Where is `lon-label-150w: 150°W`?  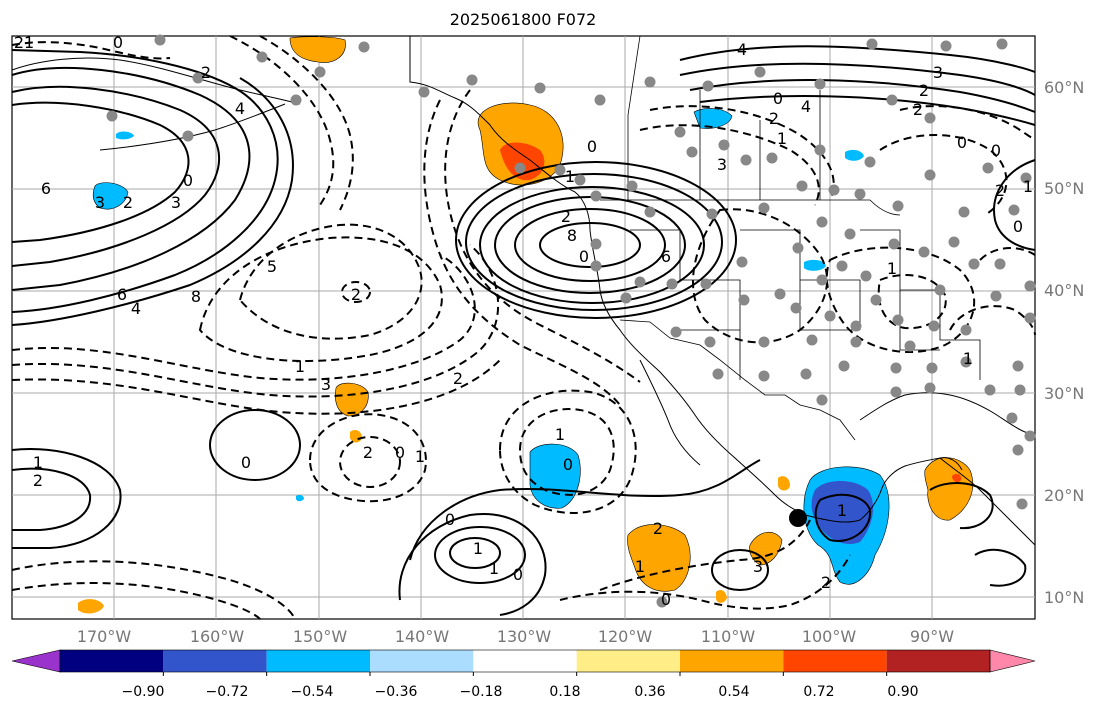 lon-label-150w: 150°W is located at coordinates (320, 636).